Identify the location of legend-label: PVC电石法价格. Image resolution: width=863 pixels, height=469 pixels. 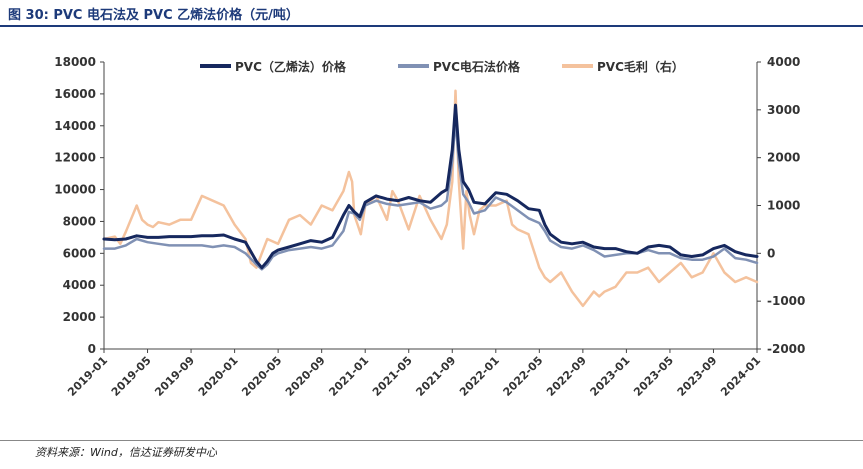
(477, 66).